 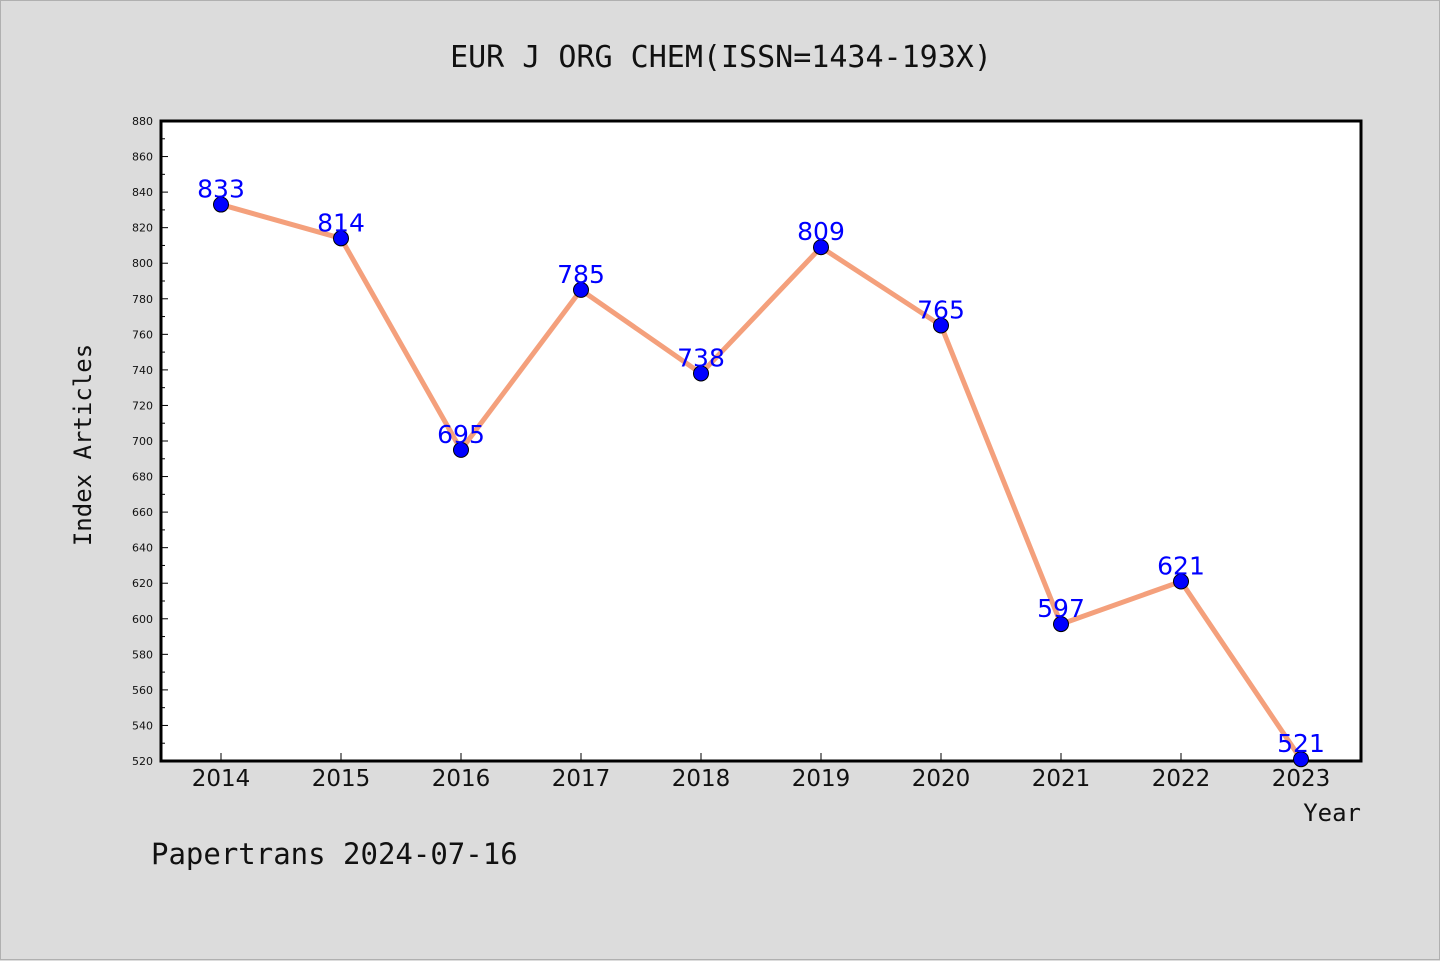 What do you see at coordinates (142, 725) in the screenshot?
I see `y-tick-label: 540` at bounding box center [142, 725].